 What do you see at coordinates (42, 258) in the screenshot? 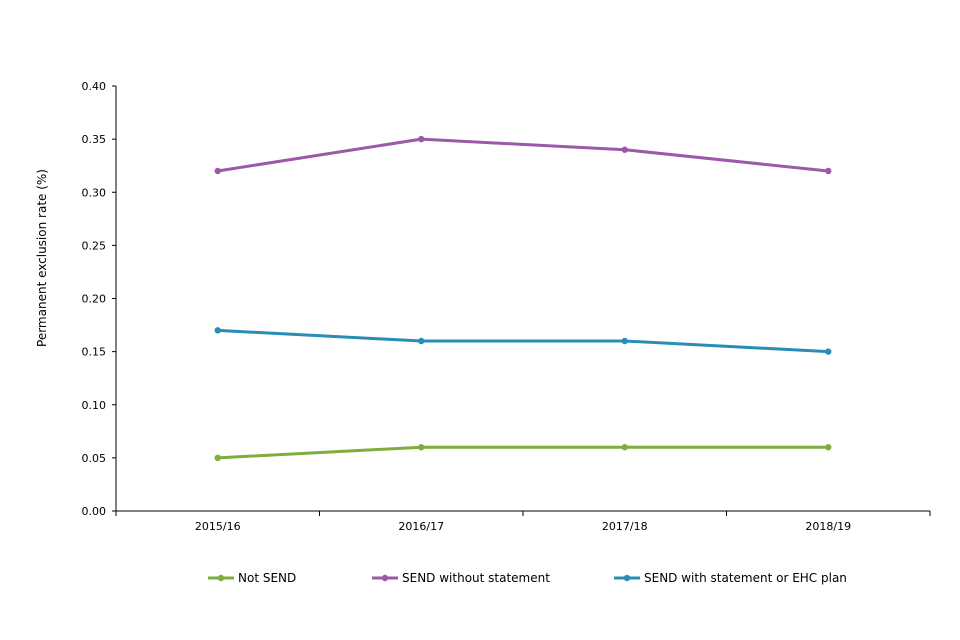
I see `y-axis-title: Permanent exclusion rate (%)` at bounding box center [42, 258].